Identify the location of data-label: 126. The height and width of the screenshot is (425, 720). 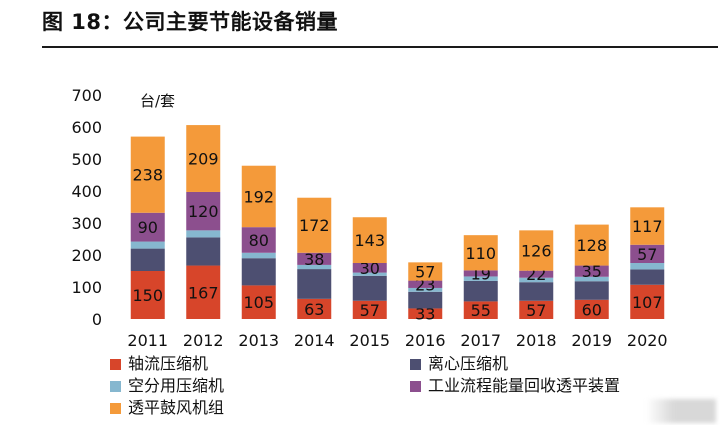
(536, 251).